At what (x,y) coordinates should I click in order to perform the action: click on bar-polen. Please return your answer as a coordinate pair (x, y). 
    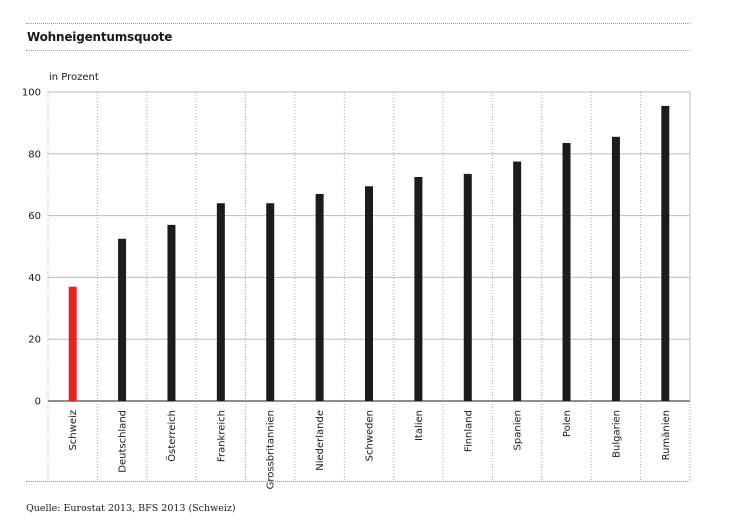
    Looking at the image, I should click on (566, 272).